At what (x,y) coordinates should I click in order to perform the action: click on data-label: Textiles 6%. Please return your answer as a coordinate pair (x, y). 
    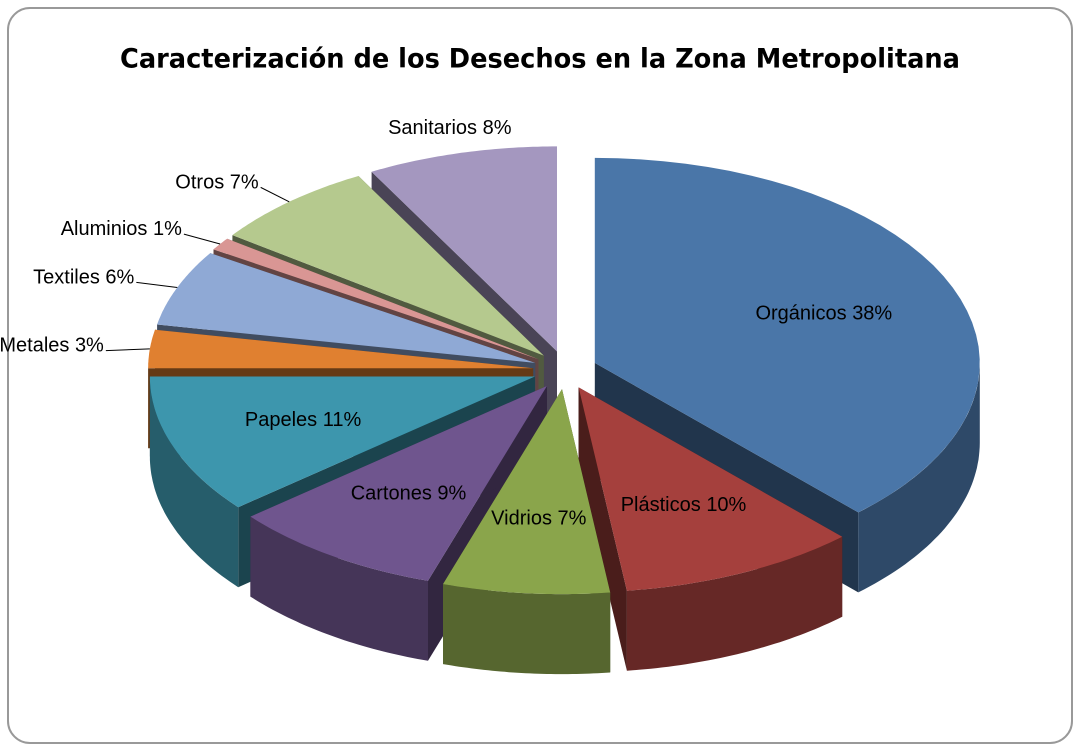
    Looking at the image, I should click on (83, 278).